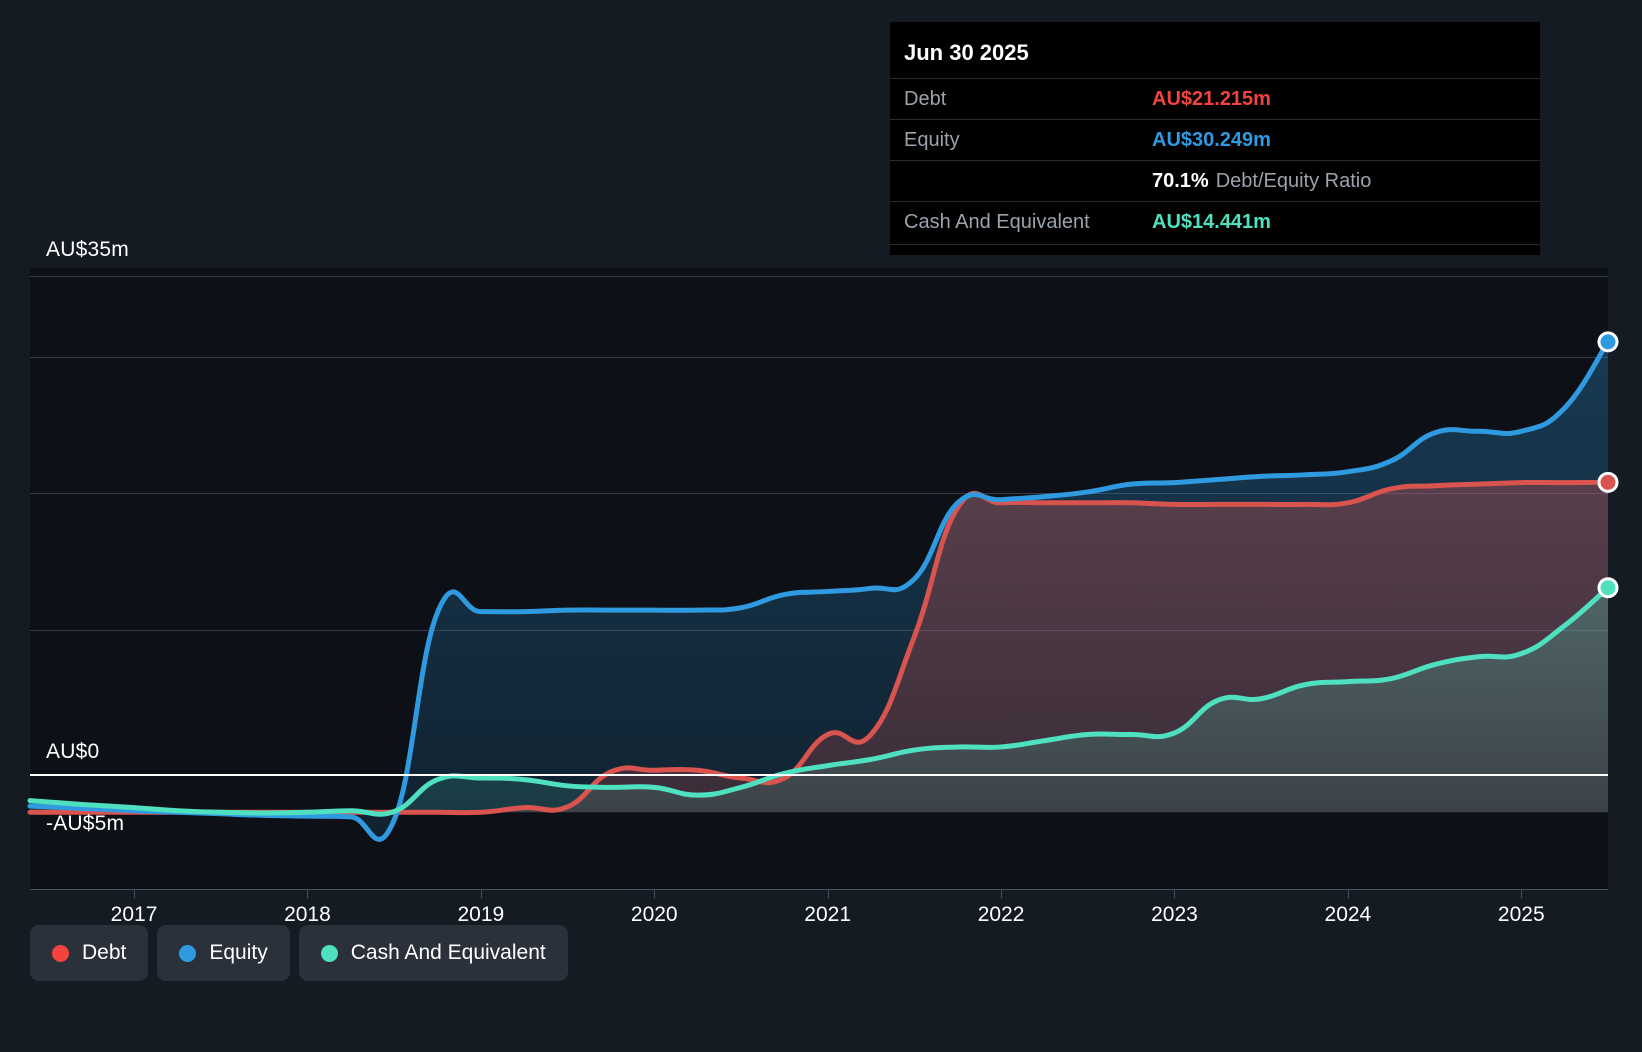  What do you see at coordinates (819, 276) in the screenshot?
I see `gridline-35m` at bounding box center [819, 276].